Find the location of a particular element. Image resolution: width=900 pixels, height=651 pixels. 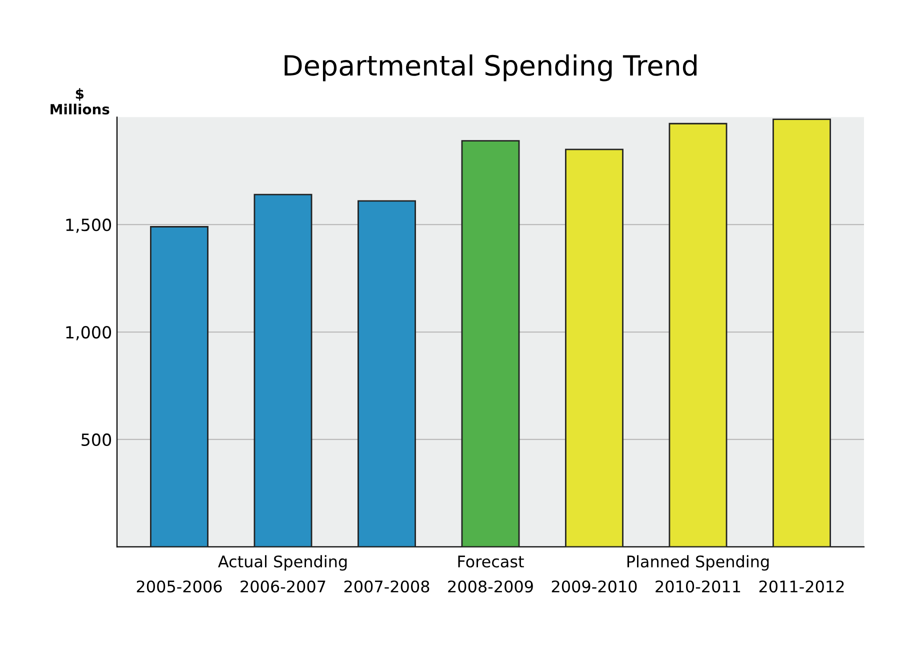

x-tick-label: 2008-2009 is located at coordinates (490, 586).